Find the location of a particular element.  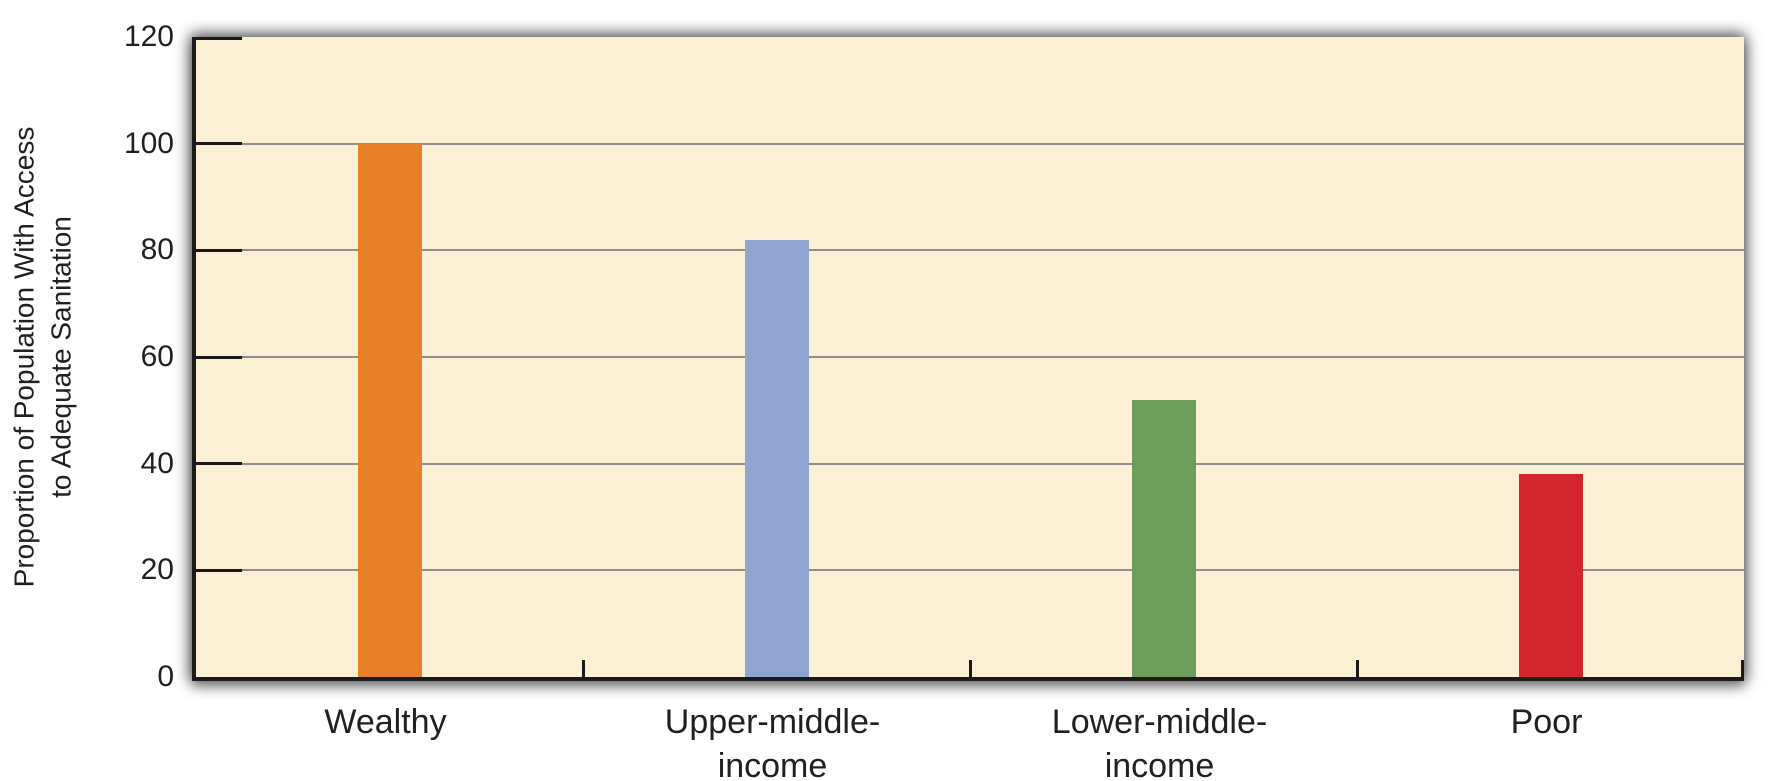

y-axis-tick-label-60: 60 is located at coordinates (157, 356).